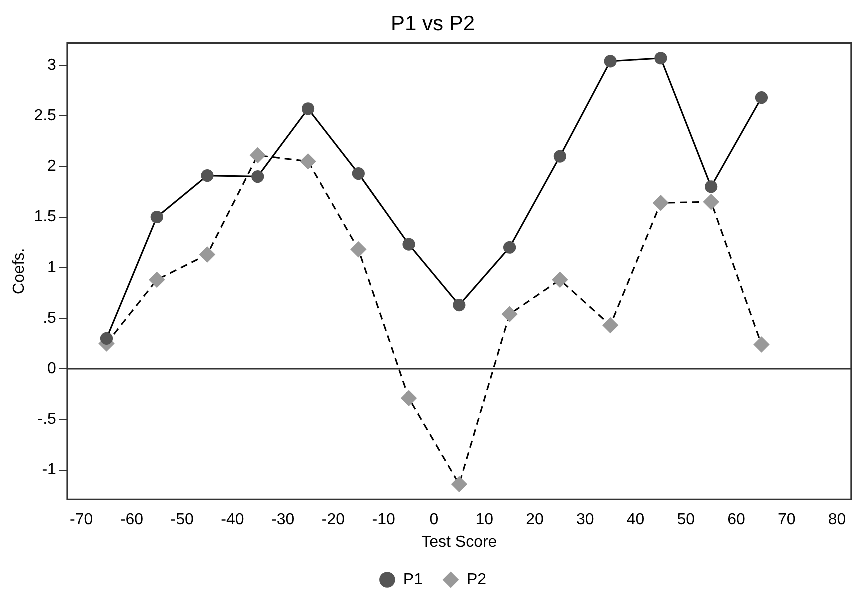  I want to click on x-tick-label: 80, so click(837, 520).